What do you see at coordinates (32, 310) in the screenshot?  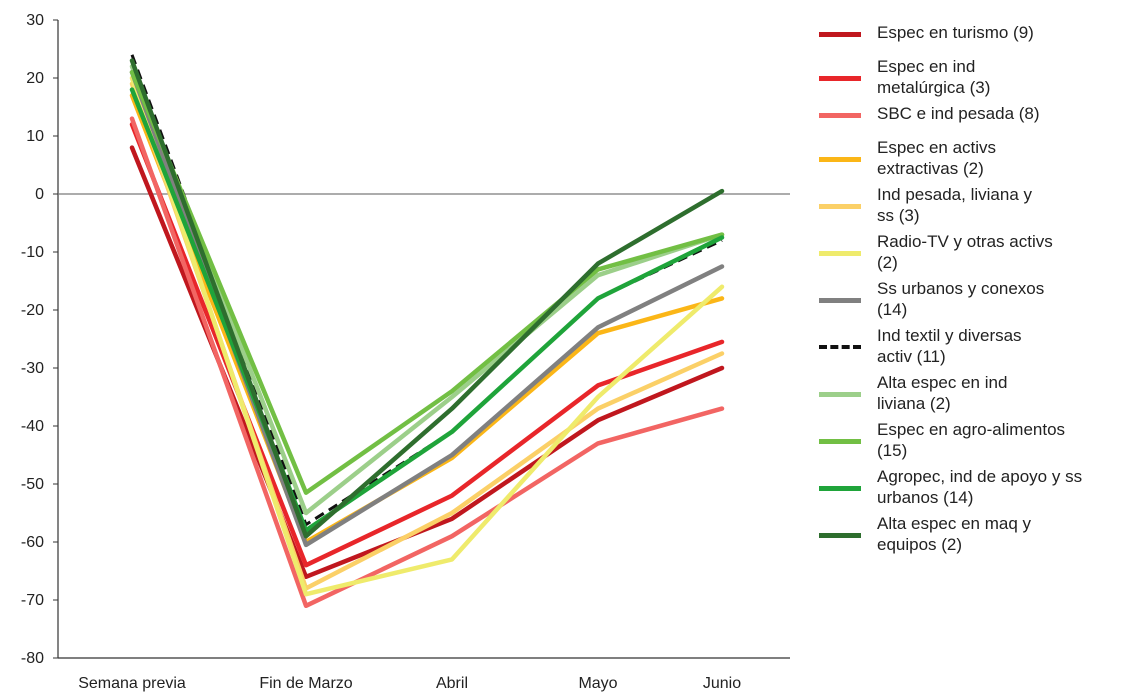 I see `y-tick-label: -20` at bounding box center [32, 310].